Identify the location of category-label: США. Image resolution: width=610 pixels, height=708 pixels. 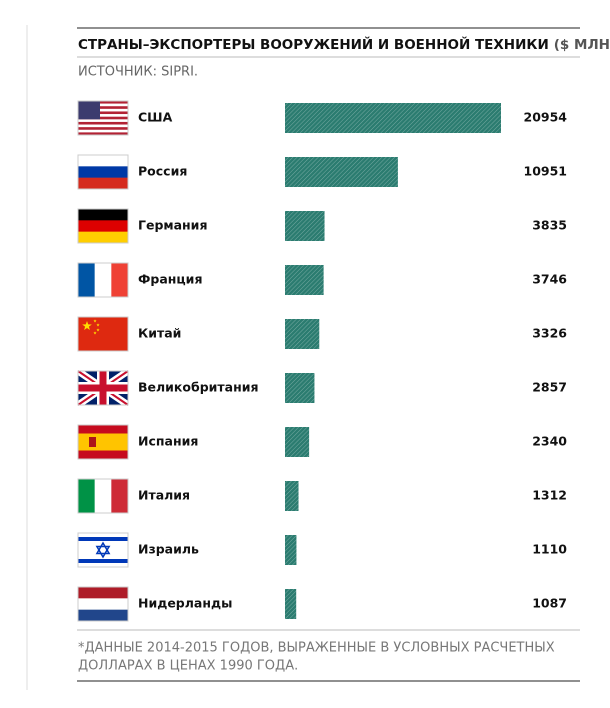
(155, 117).